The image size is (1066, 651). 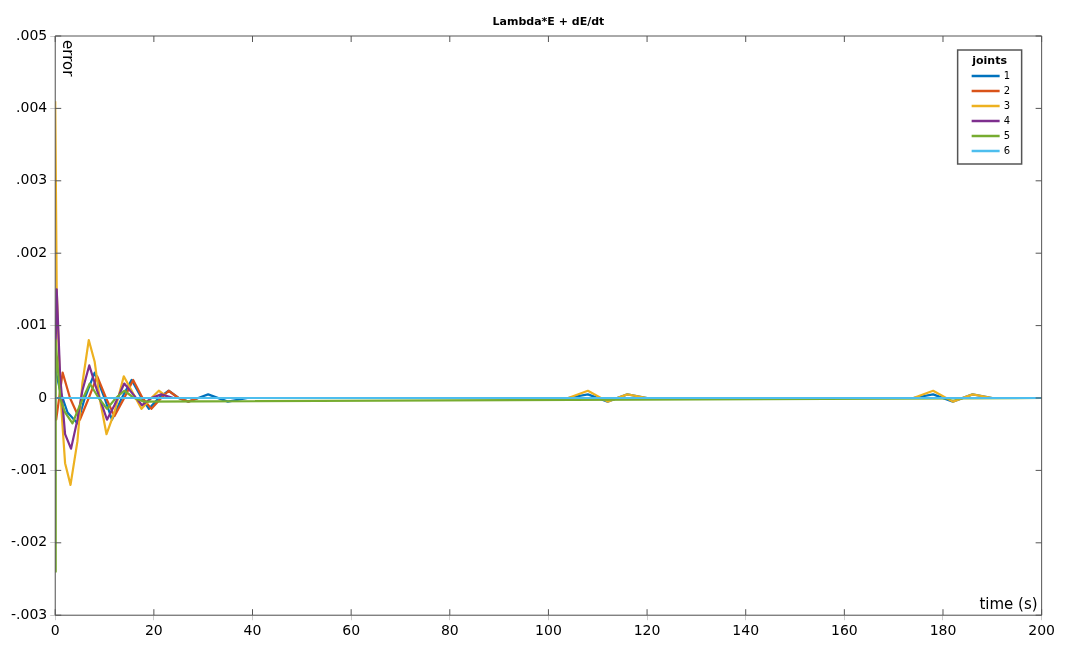 What do you see at coordinates (29, 541) in the screenshot?
I see `y-tick-label: -.002` at bounding box center [29, 541].